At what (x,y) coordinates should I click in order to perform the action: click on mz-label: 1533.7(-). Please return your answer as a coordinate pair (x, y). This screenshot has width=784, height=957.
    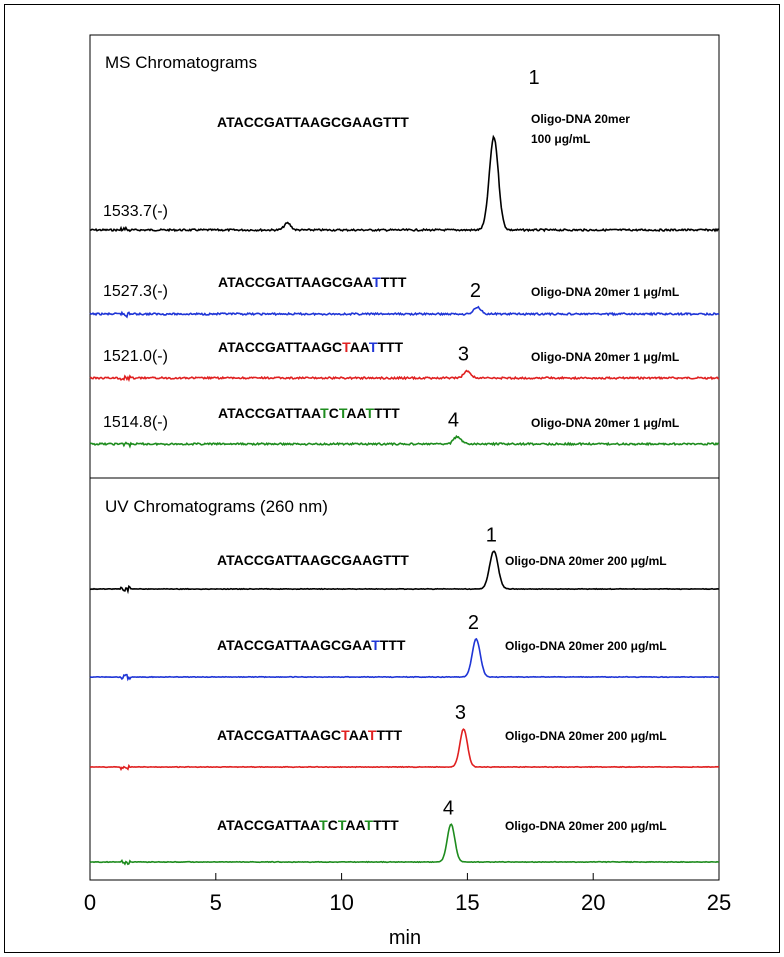
    Looking at the image, I should click on (135, 211).